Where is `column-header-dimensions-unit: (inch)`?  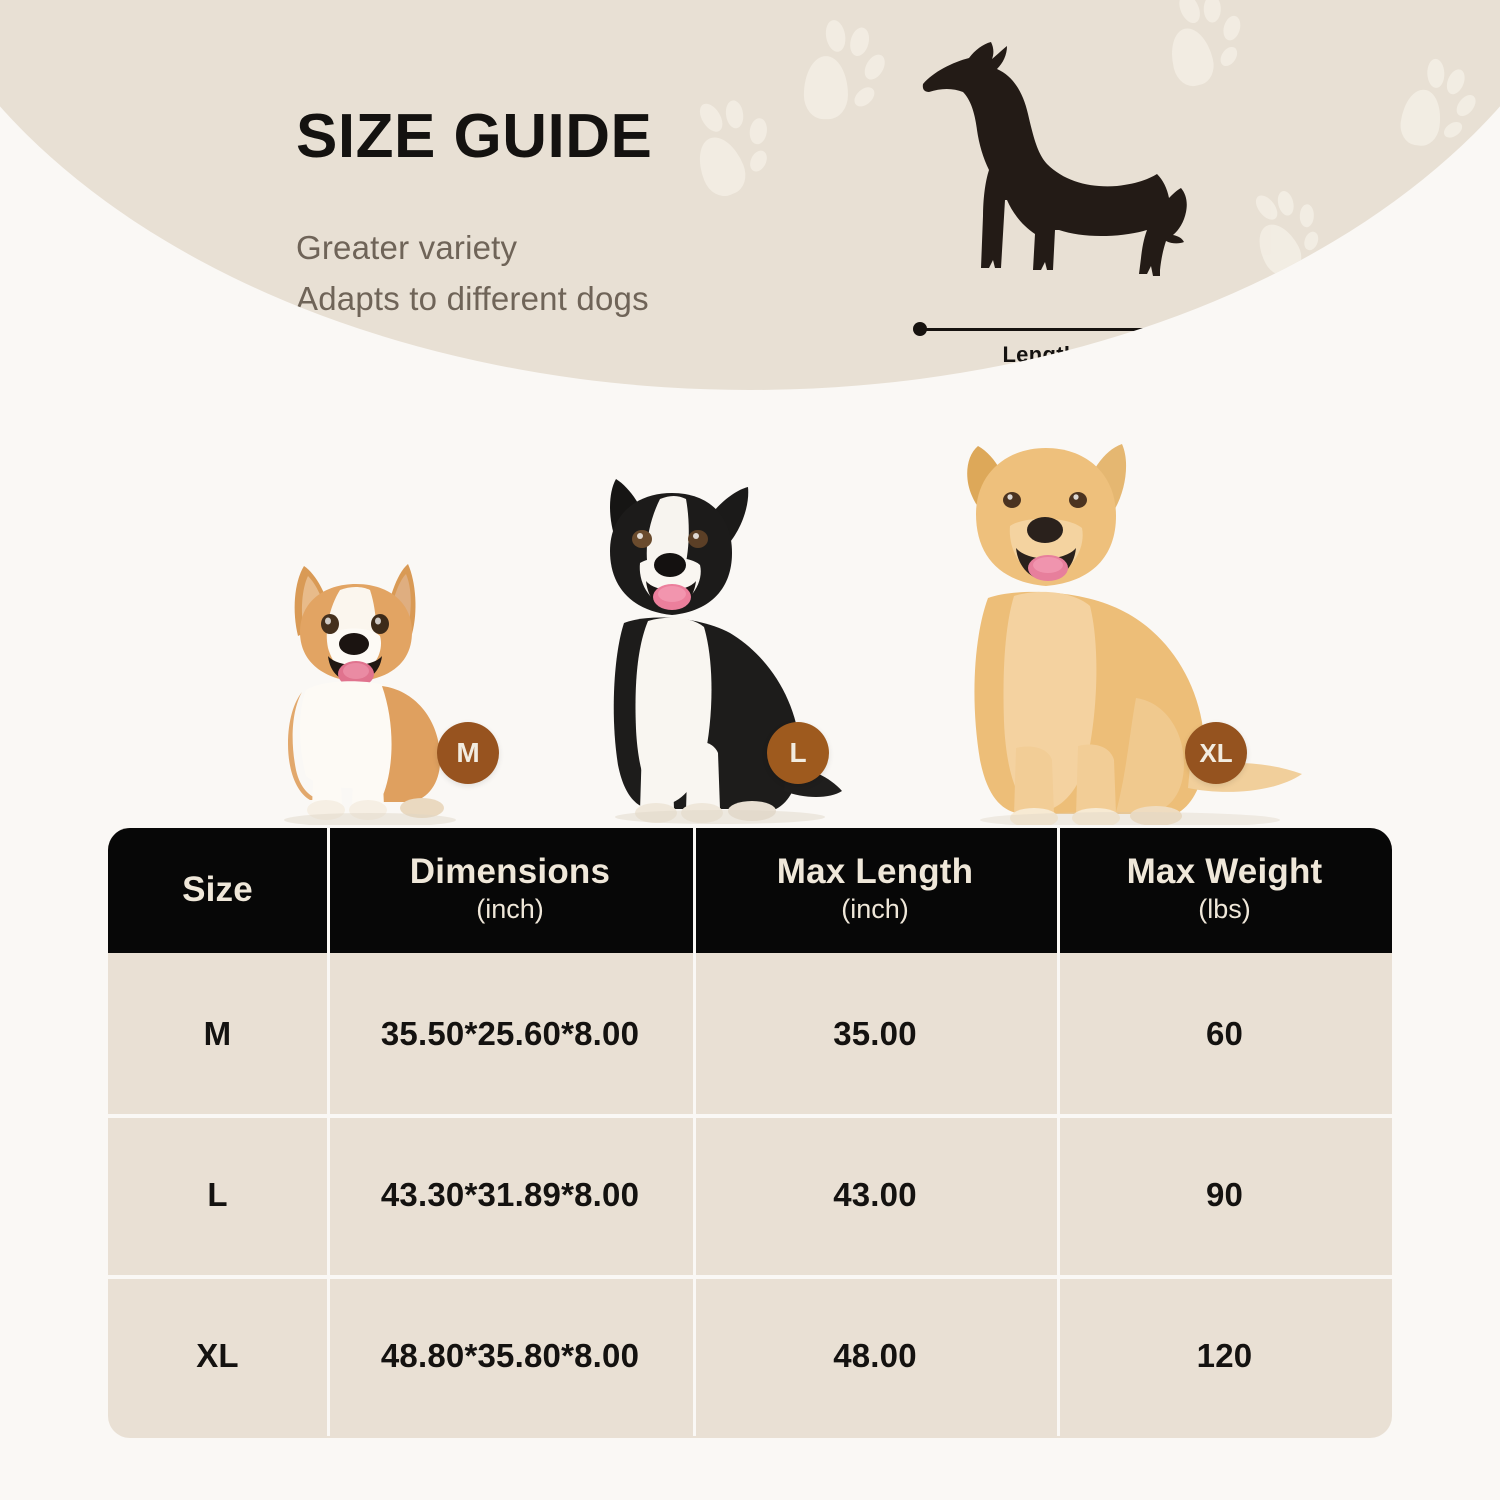
column-header-dimensions-unit: (inch) is located at coordinates (510, 909).